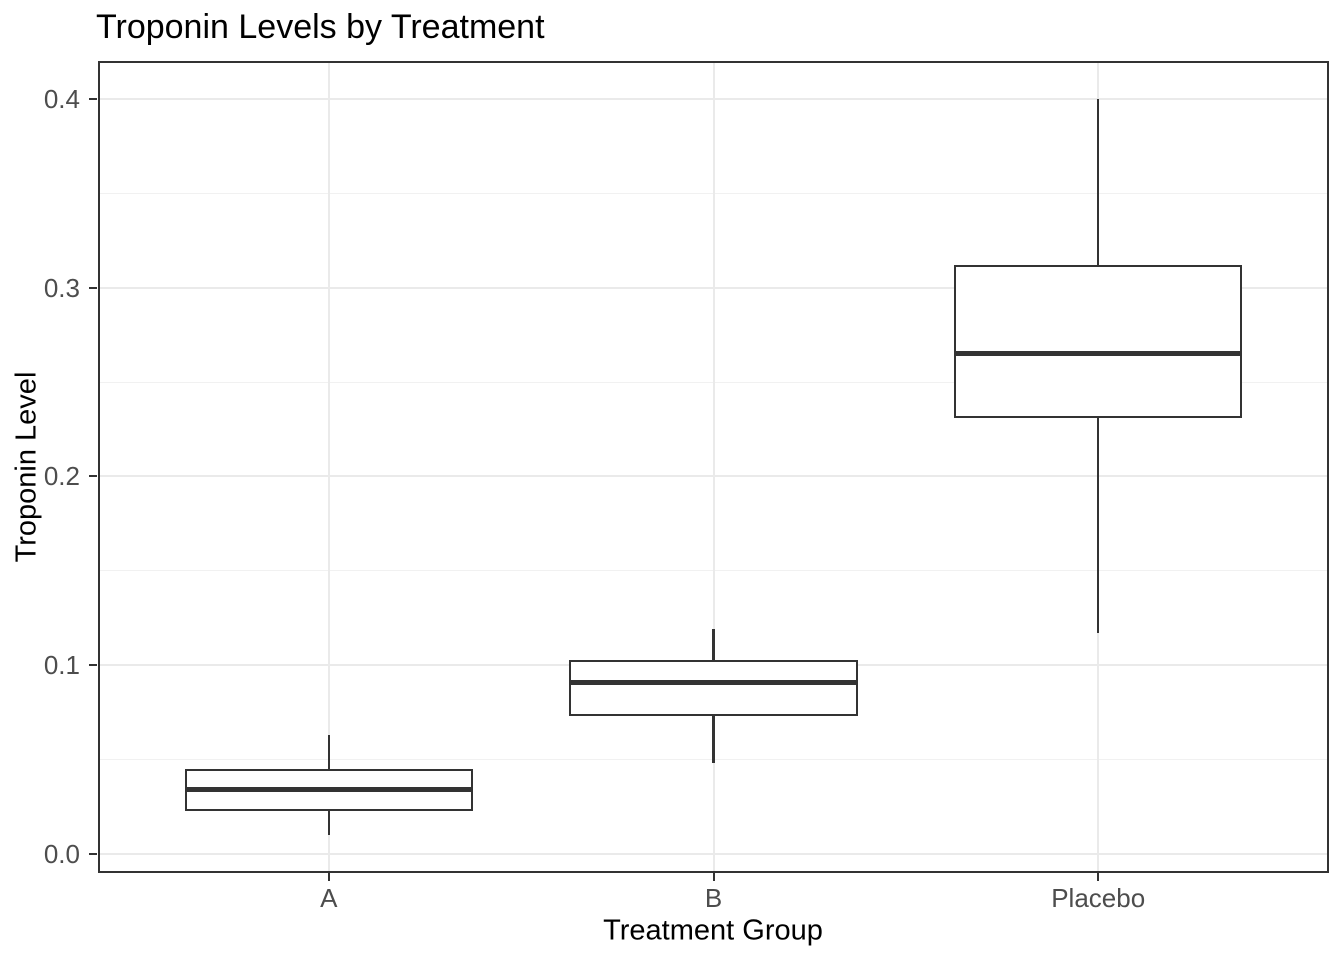 The height and width of the screenshot is (960, 1344). Describe the element at coordinates (1098, 898) in the screenshot. I see `x-tick-label: Placebo` at that location.